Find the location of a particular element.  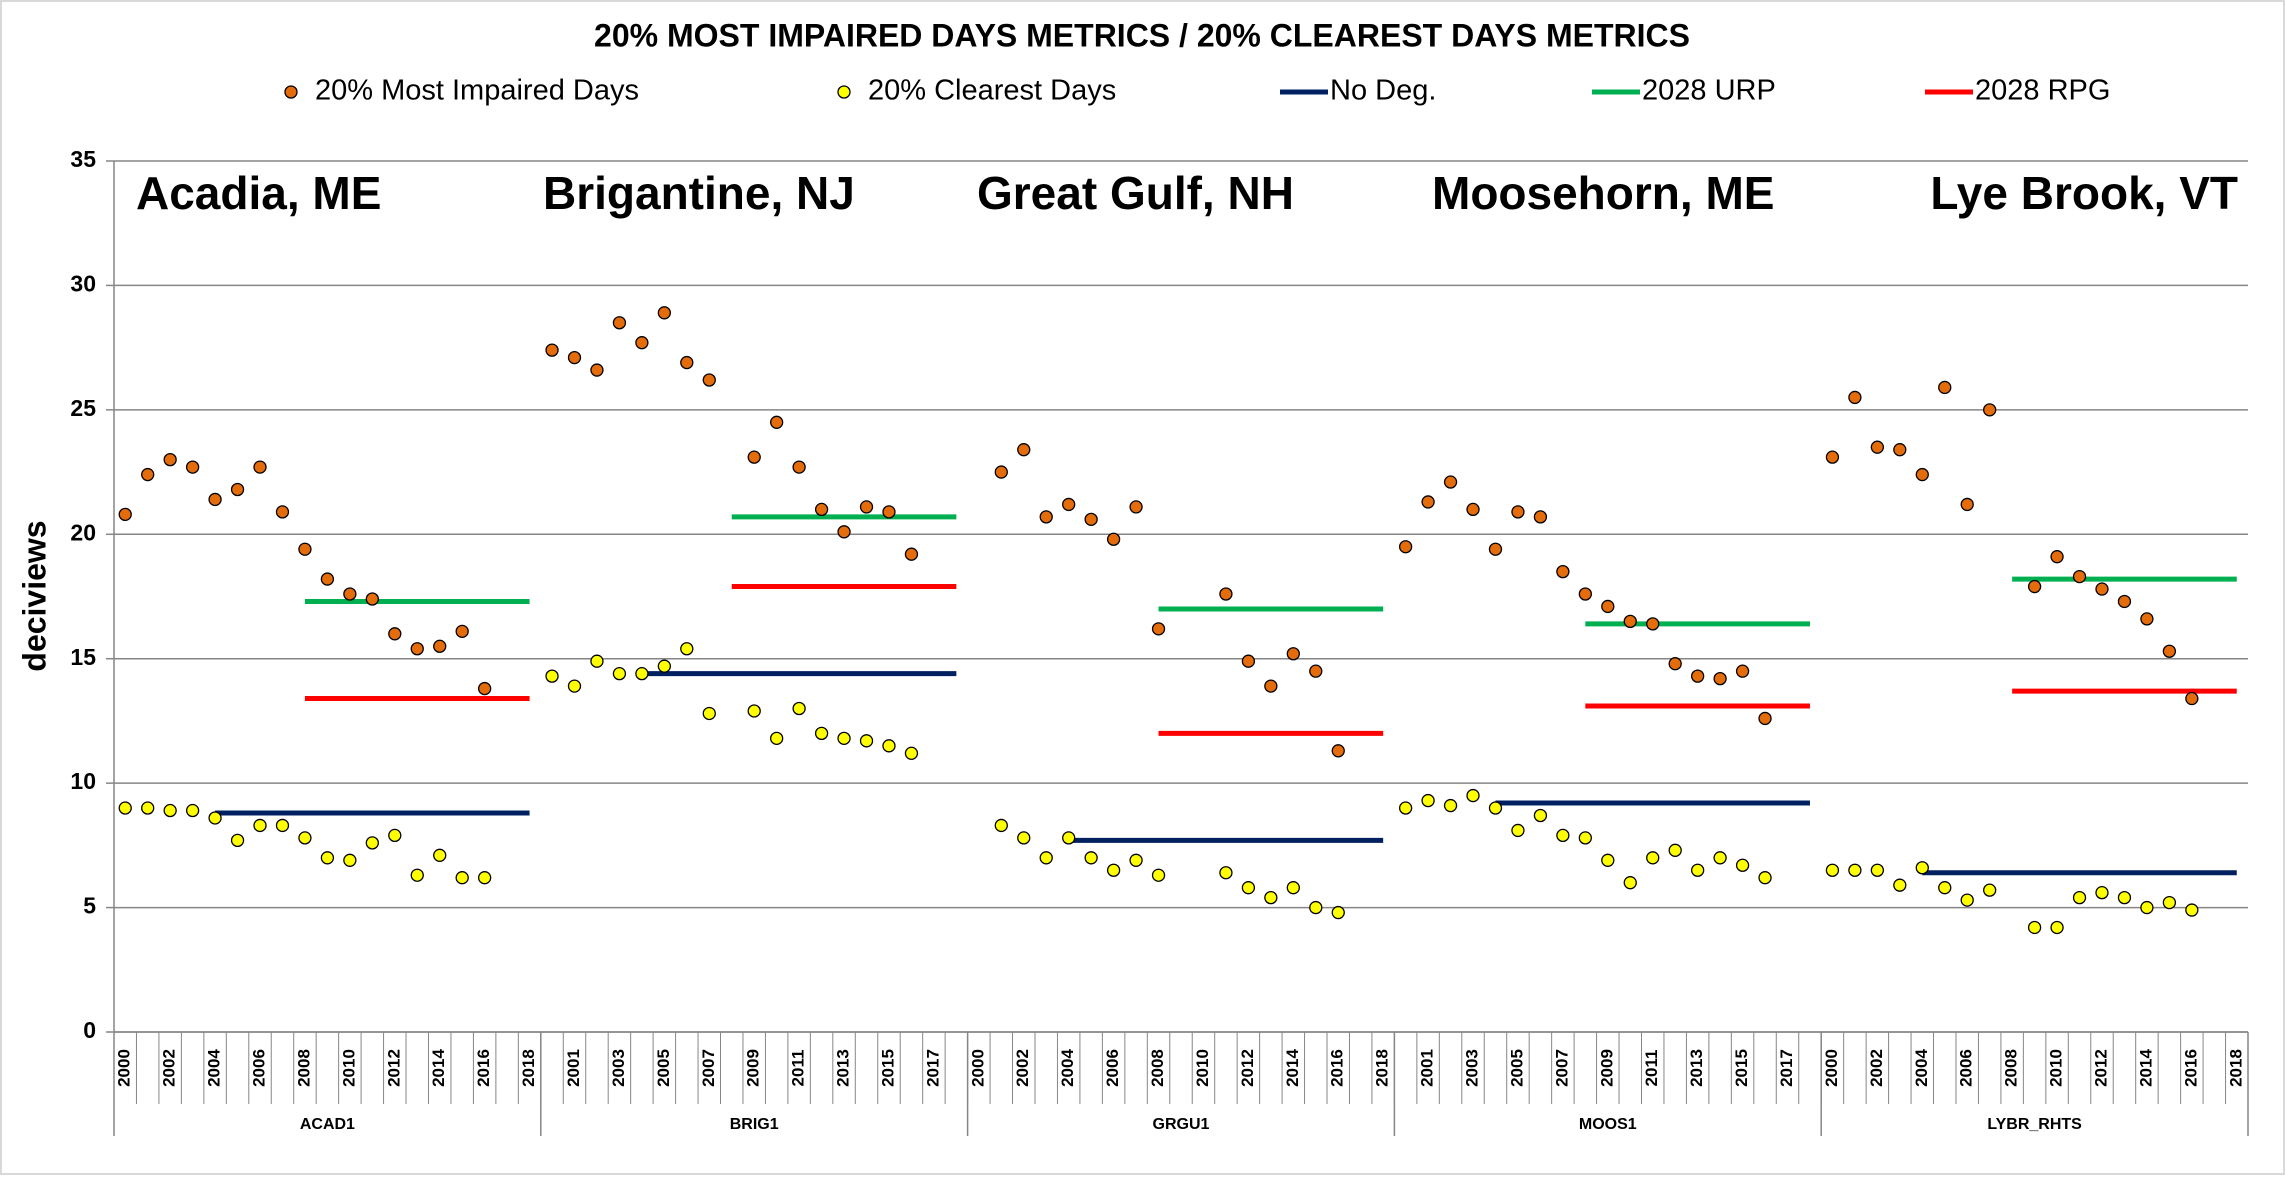

y-tick-label: 10 is located at coordinates (83, 781).